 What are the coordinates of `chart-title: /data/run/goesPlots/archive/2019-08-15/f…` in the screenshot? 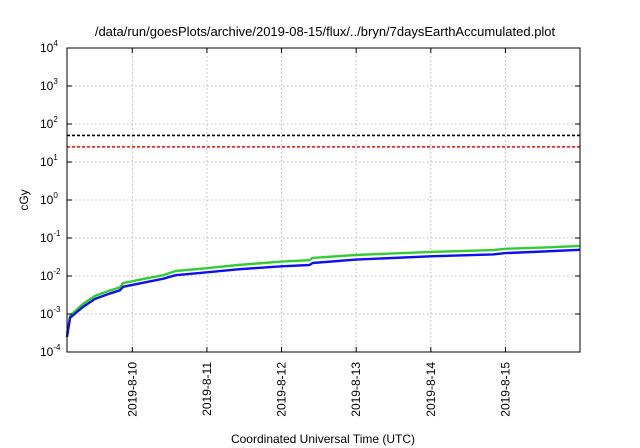 It's located at (325, 31).